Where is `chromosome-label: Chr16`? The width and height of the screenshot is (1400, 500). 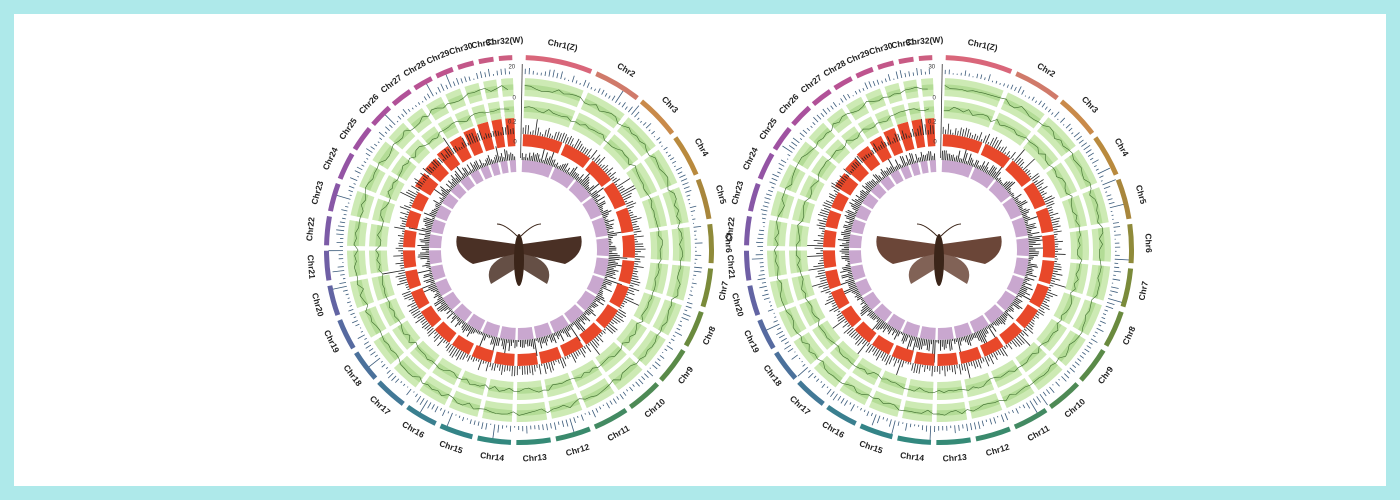 chromosome-label: Chr16 is located at coordinates (833, 429).